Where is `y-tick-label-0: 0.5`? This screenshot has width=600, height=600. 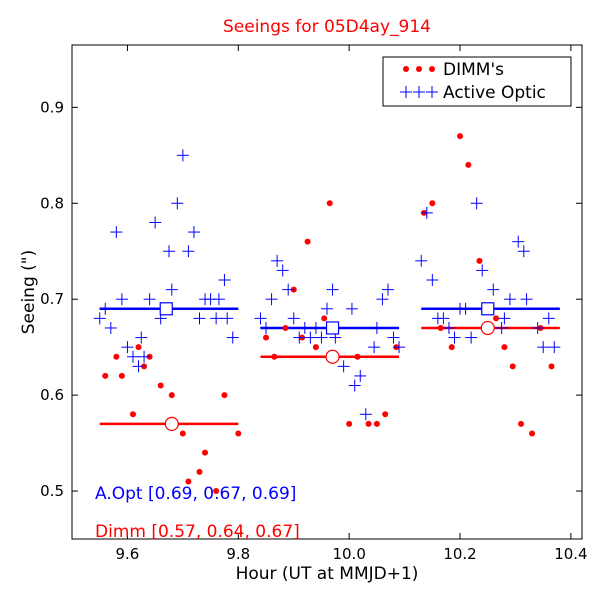
y-tick-label-0: 0.5 is located at coordinates (52, 491).